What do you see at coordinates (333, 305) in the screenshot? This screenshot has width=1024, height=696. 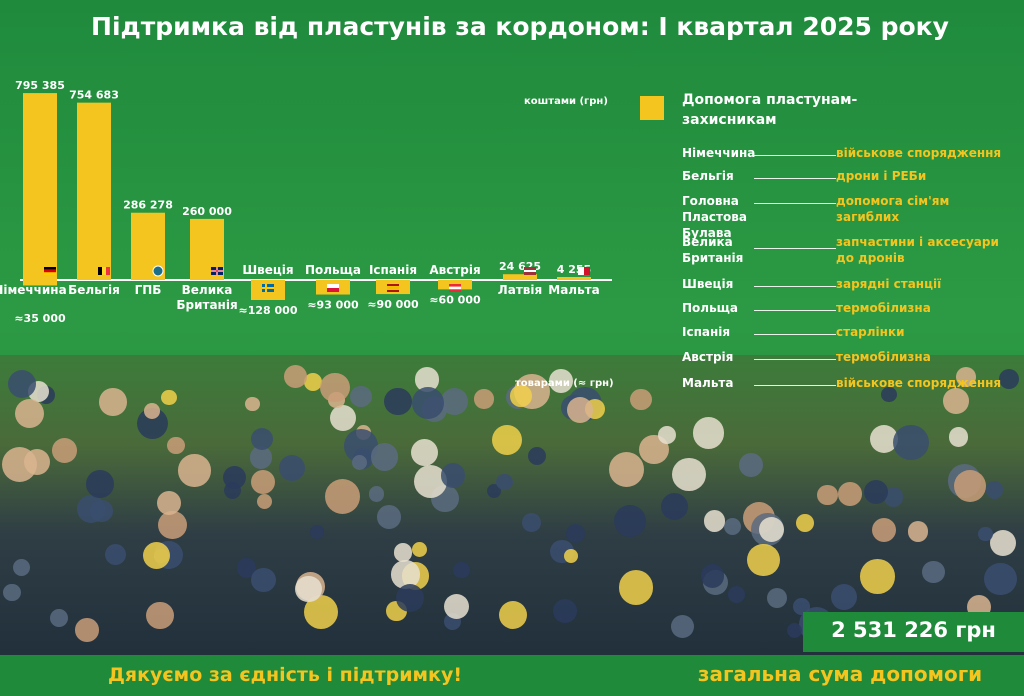 I see `goods-value-label: ≈93 000` at bounding box center [333, 305].